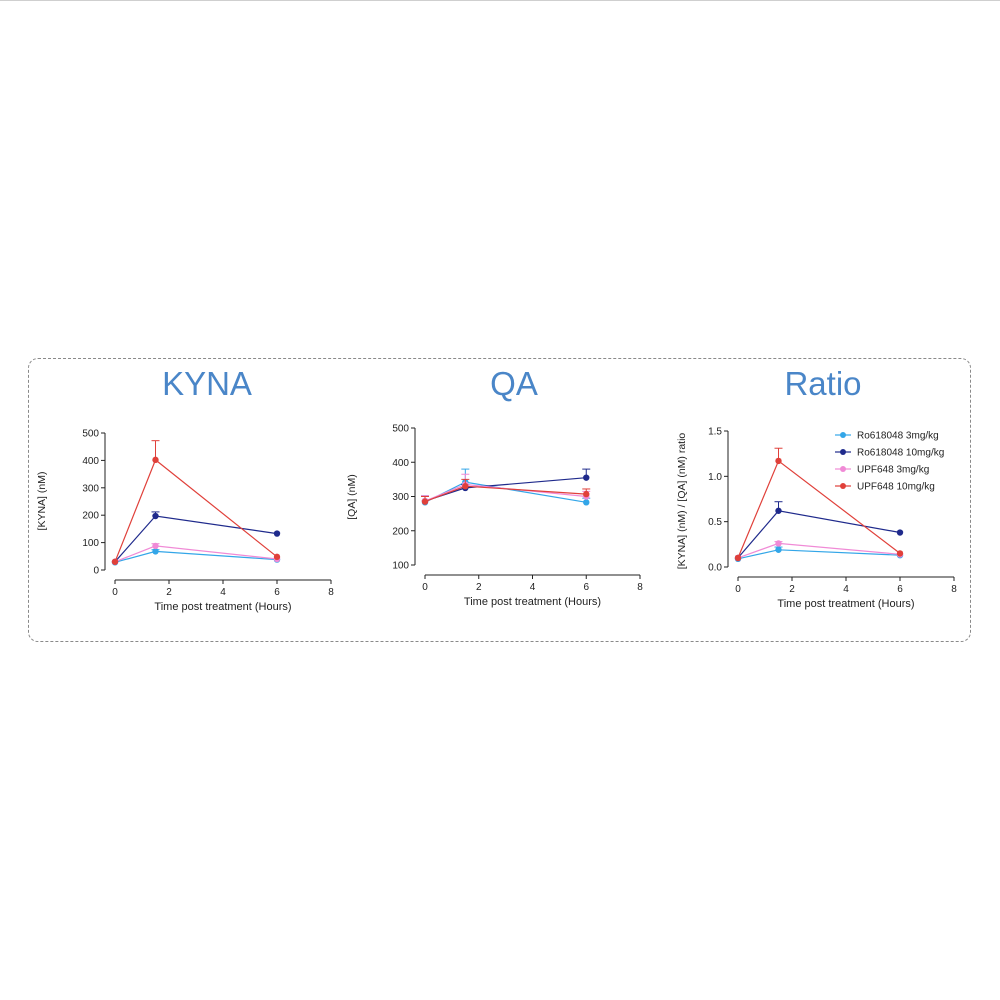 The image size is (1000, 1000). What do you see at coordinates (196, 510) in the screenshot?
I see `kyna-upf648-10mg-kg-line` at bounding box center [196, 510].